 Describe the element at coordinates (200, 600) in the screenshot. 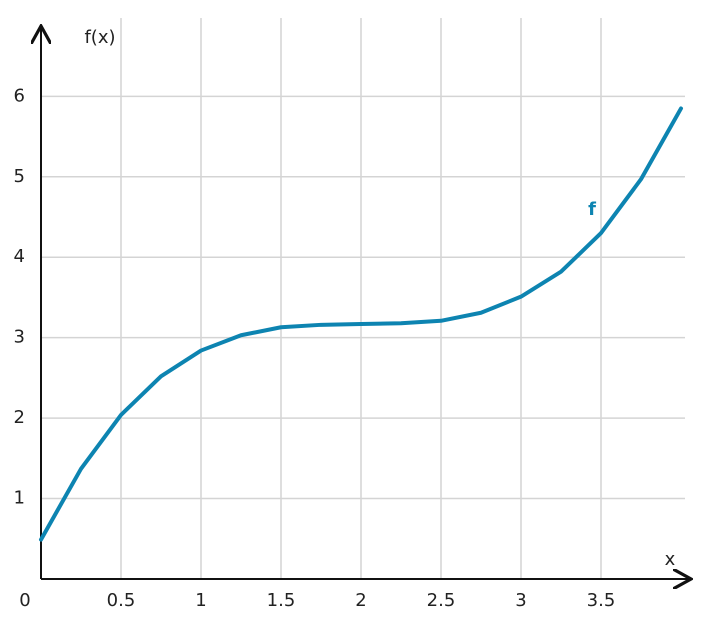

I see `x-tick-label: 1` at that location.